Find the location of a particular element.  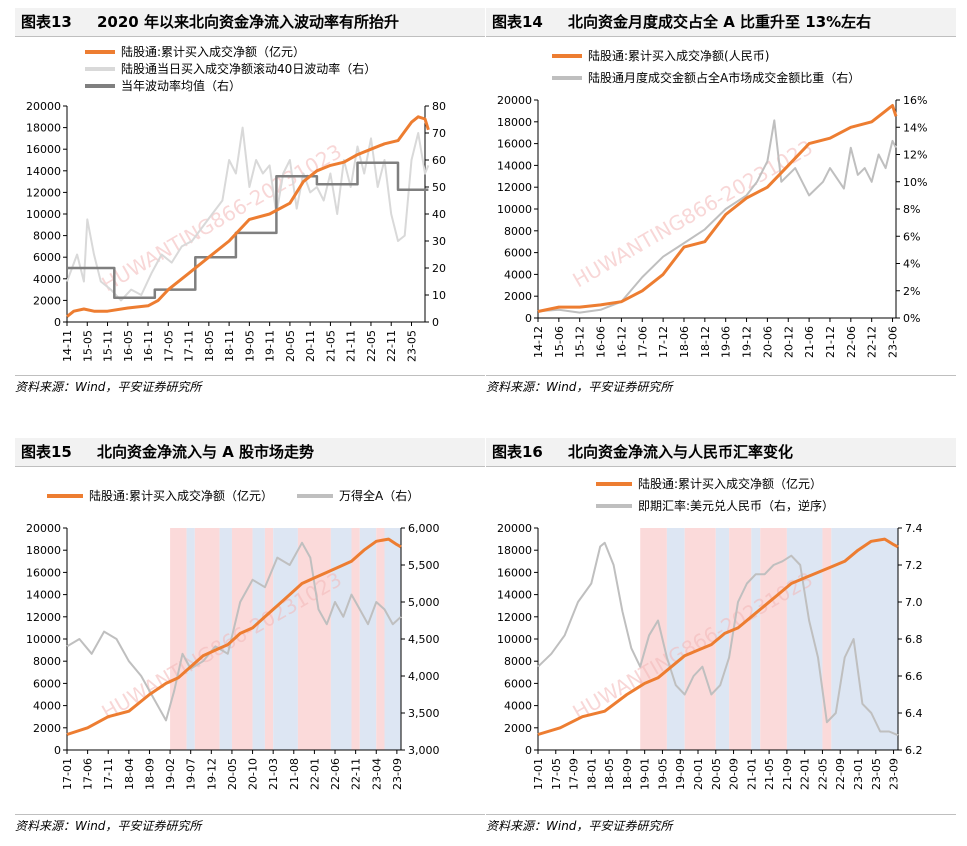

x-tick-label: 21-03 is located at coordinates (273, 774).